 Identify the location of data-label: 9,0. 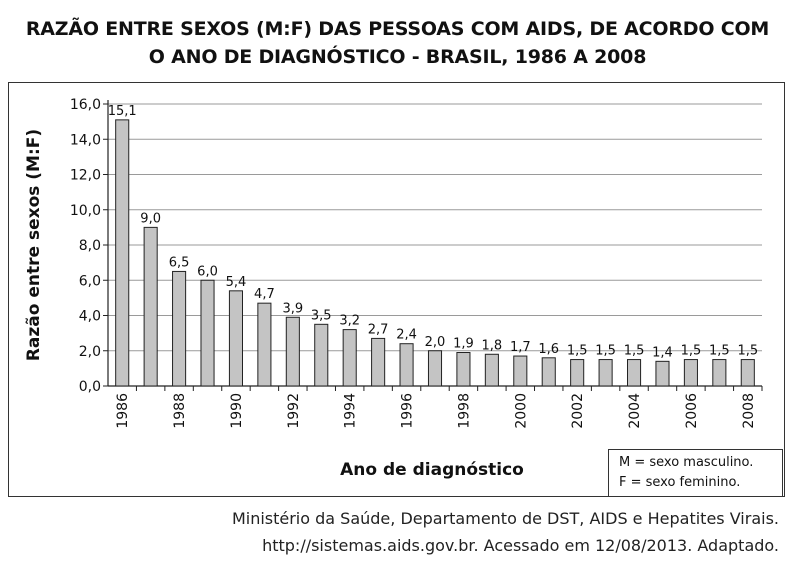
(150, 218).